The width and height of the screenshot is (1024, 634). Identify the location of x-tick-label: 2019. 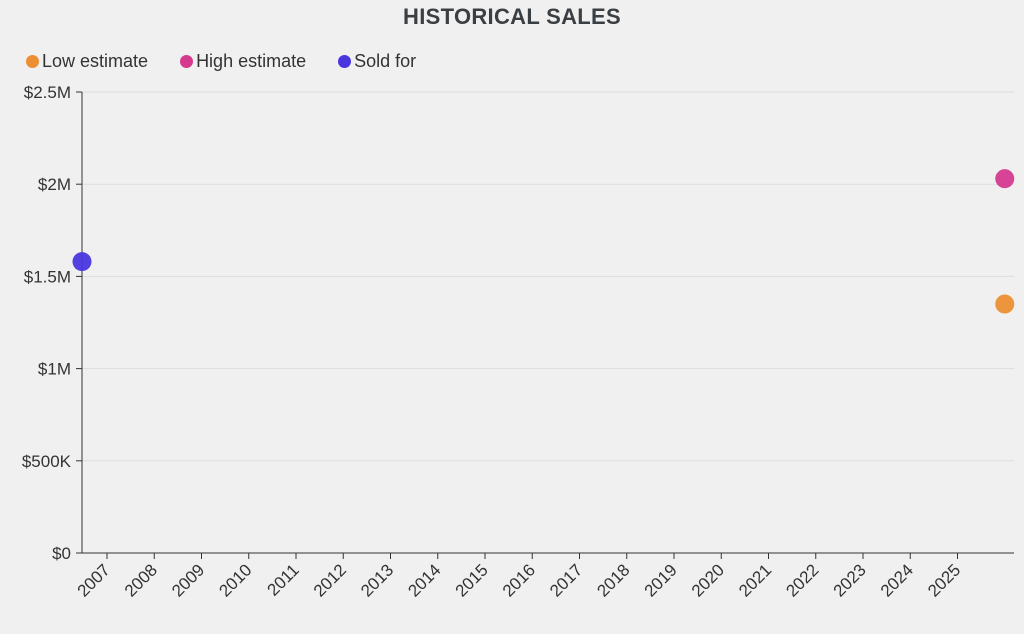
(661, 580).